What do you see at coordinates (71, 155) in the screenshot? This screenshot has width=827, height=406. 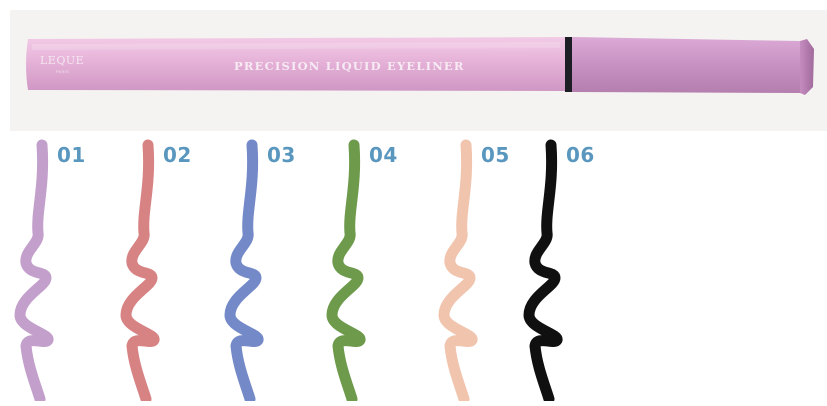 I see `swatch-number-01: 01` at bounding box center [71, 155].